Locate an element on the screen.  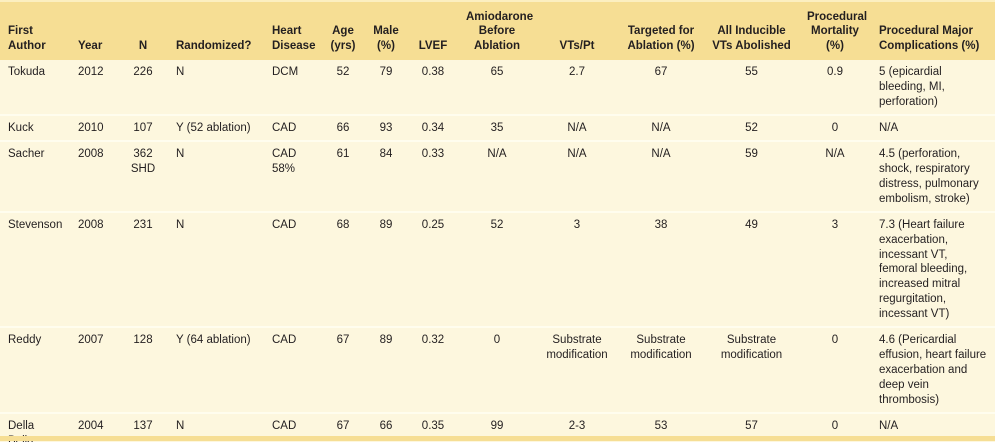
cell-lvef: 0.25 is located at coordinates (433, 224).